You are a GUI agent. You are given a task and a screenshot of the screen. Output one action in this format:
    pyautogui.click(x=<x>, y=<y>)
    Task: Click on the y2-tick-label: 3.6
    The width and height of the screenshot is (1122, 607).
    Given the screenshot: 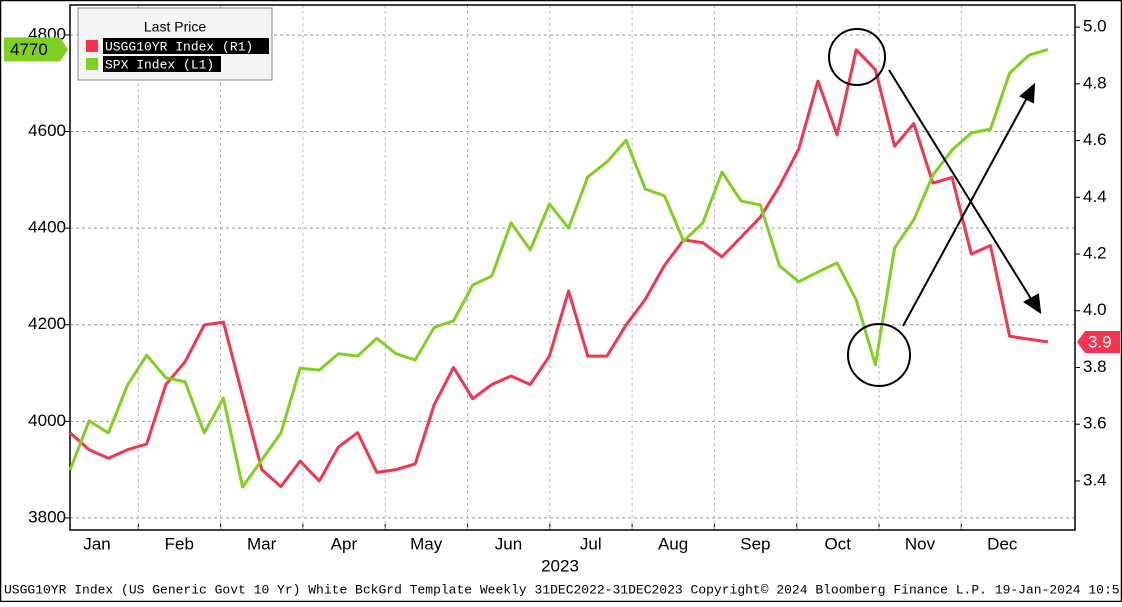 What is the action you would take?
    pyautogui.click(x=1095, y=423)
    